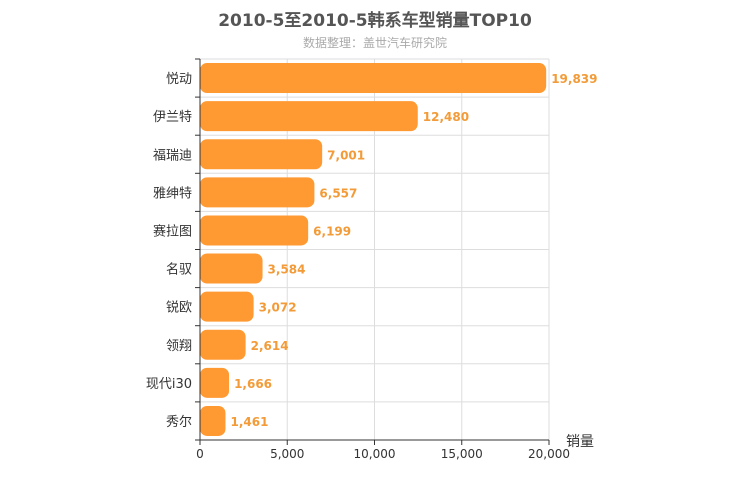  Describe the element at coordinates (278, 308) in the screenshot. I see `bar-value-label: 3,072` at that location.